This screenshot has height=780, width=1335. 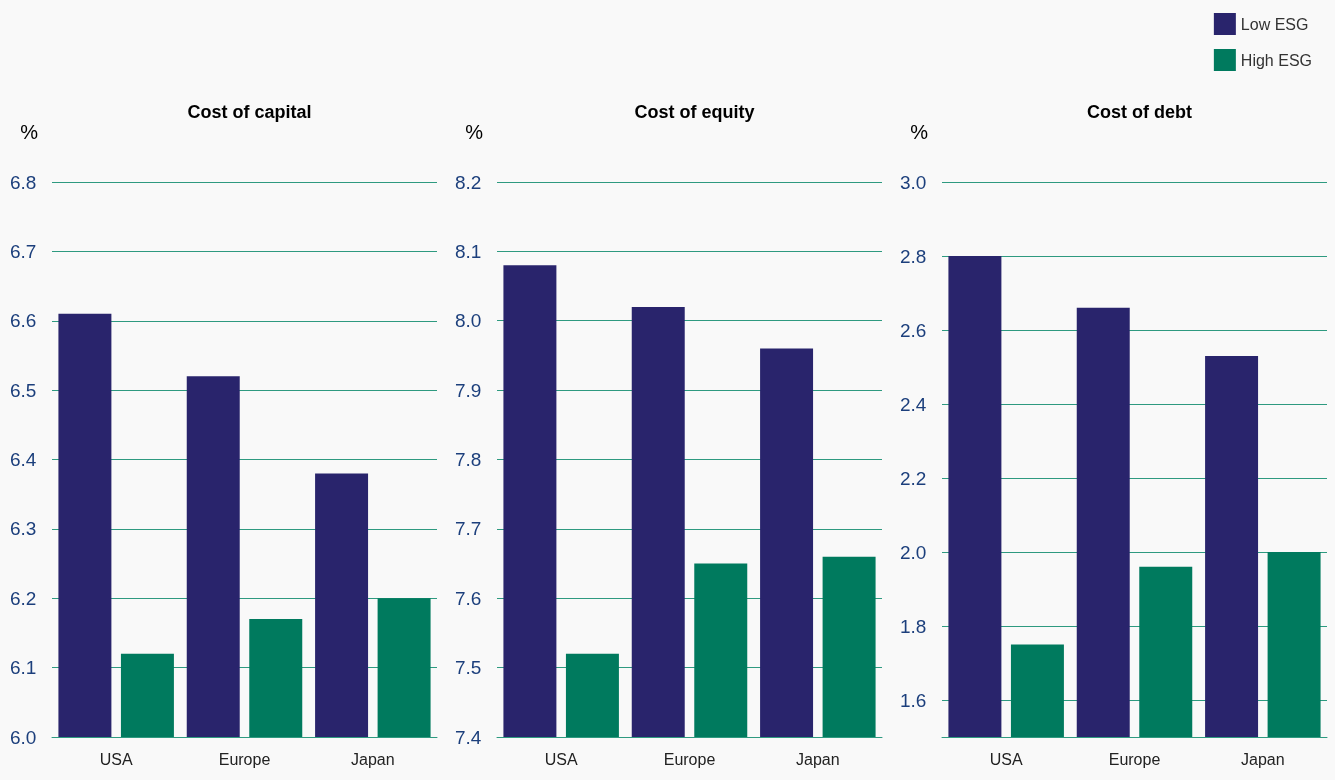 What do you see at coordinates (468, 598) in the screenshot?
I see `y-tick-label: 7.6` at bounding box center [468, 598].